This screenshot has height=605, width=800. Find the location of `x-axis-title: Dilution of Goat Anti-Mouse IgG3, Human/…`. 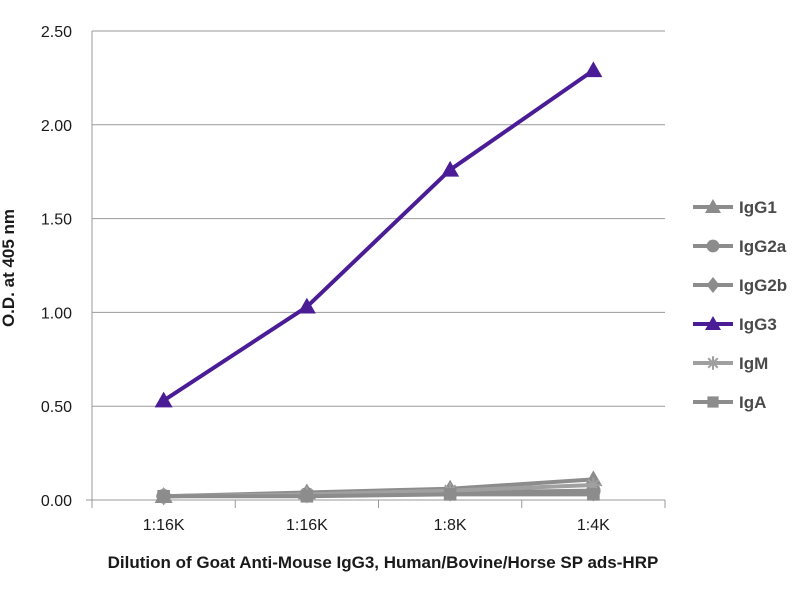

x-axis-title: Dilution of Goat Anti-Mouse IgG3, Human/… is located at coordinates (383, 562).